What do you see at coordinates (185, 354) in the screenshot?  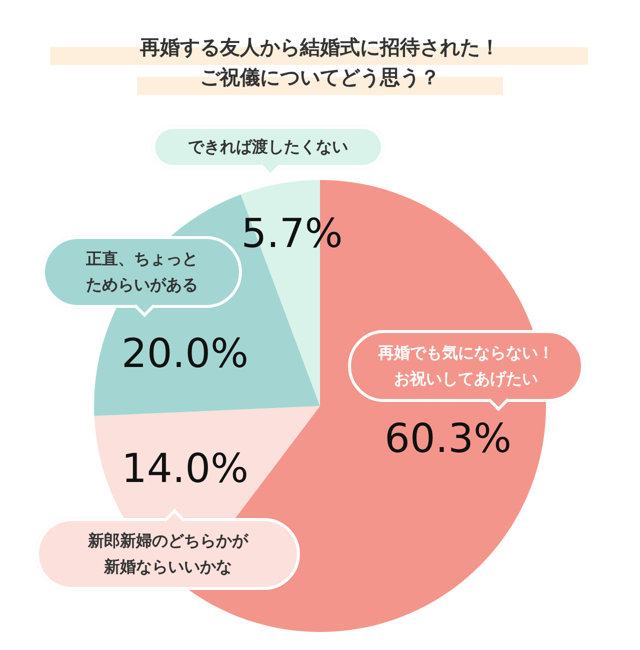 I see `data-label: 20.0%` at bounding box center [185, 354].